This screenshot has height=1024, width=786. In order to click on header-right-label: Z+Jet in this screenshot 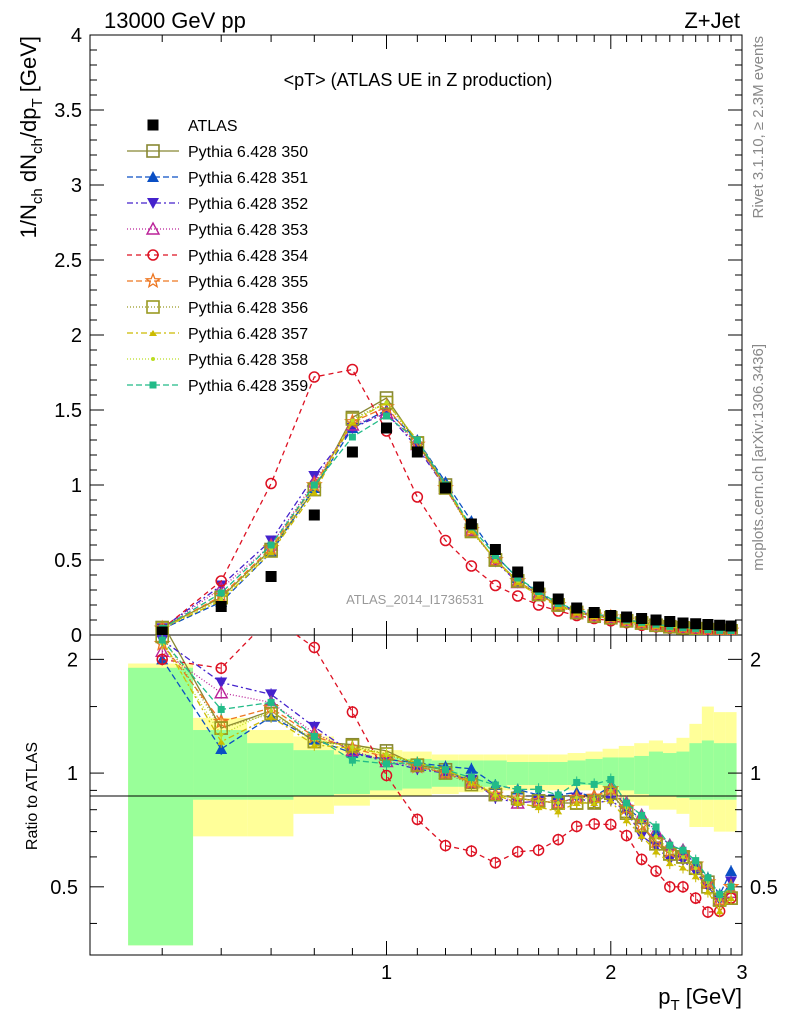, I will do `click(712, 20)`.